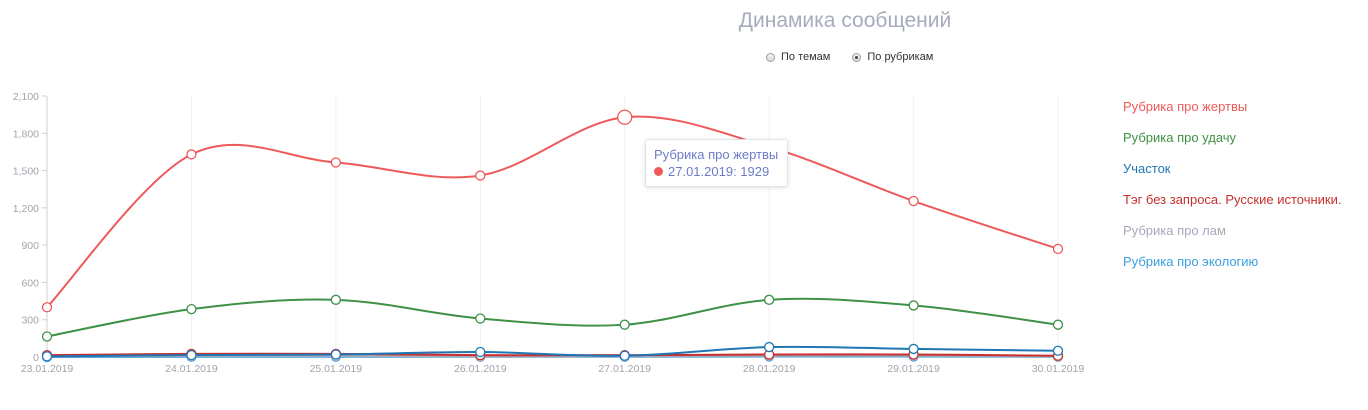 The image size is (1368, 410). I want to click on radio-by-topics: По темам, so click(798, 57).